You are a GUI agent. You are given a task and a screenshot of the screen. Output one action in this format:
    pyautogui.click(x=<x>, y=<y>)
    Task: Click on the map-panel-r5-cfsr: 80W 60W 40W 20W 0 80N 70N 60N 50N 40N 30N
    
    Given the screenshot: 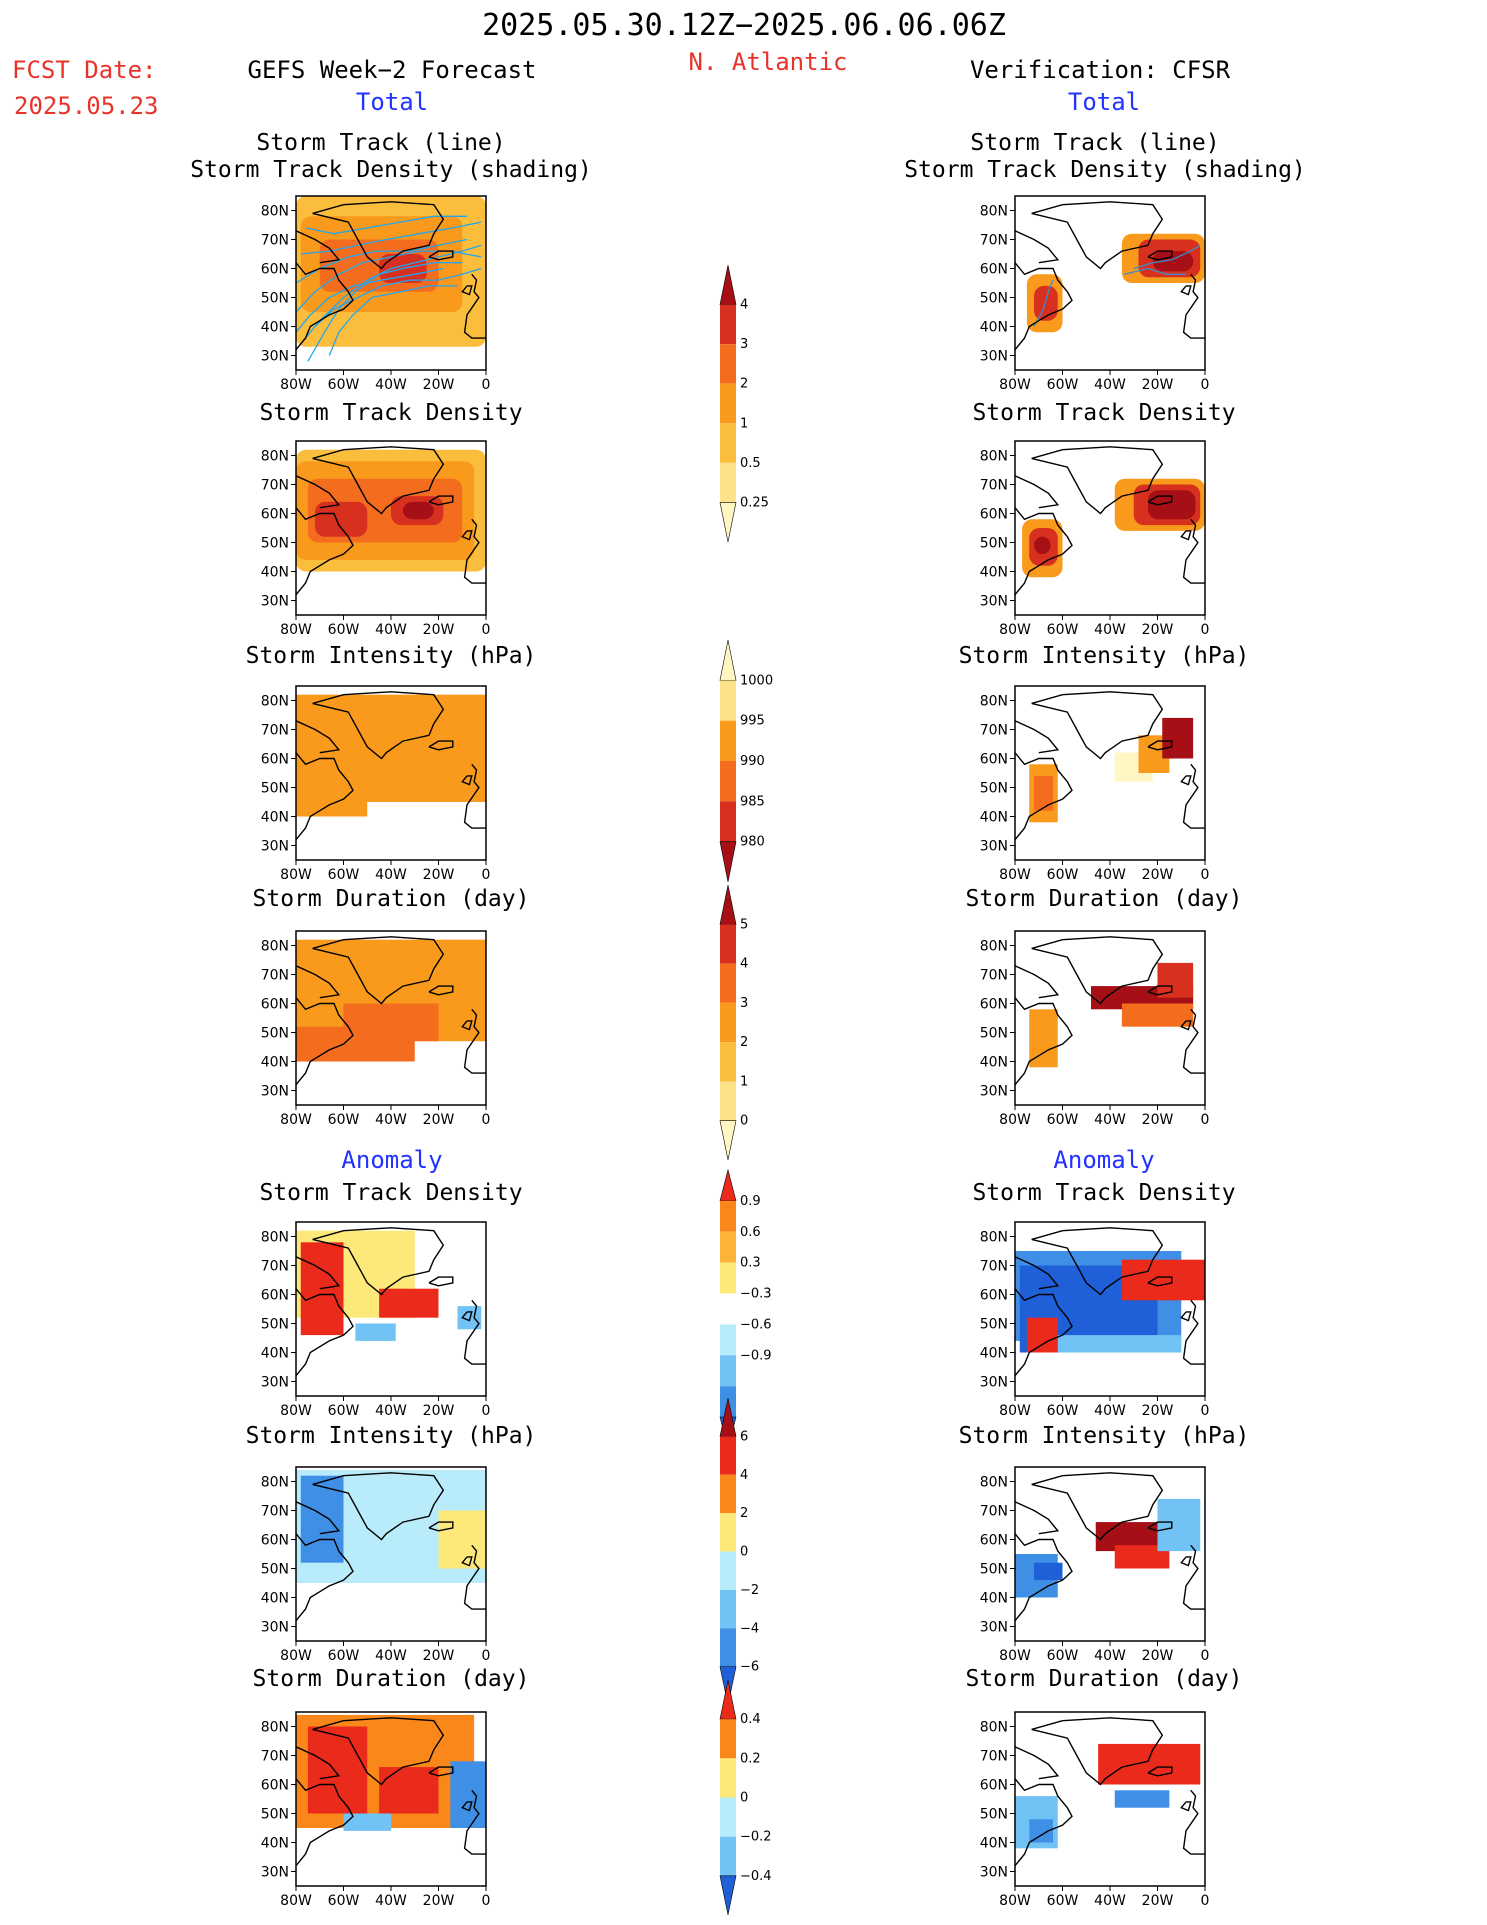 What is the action you would take?
    pyautogui.click(x=1094, y=1565)
    